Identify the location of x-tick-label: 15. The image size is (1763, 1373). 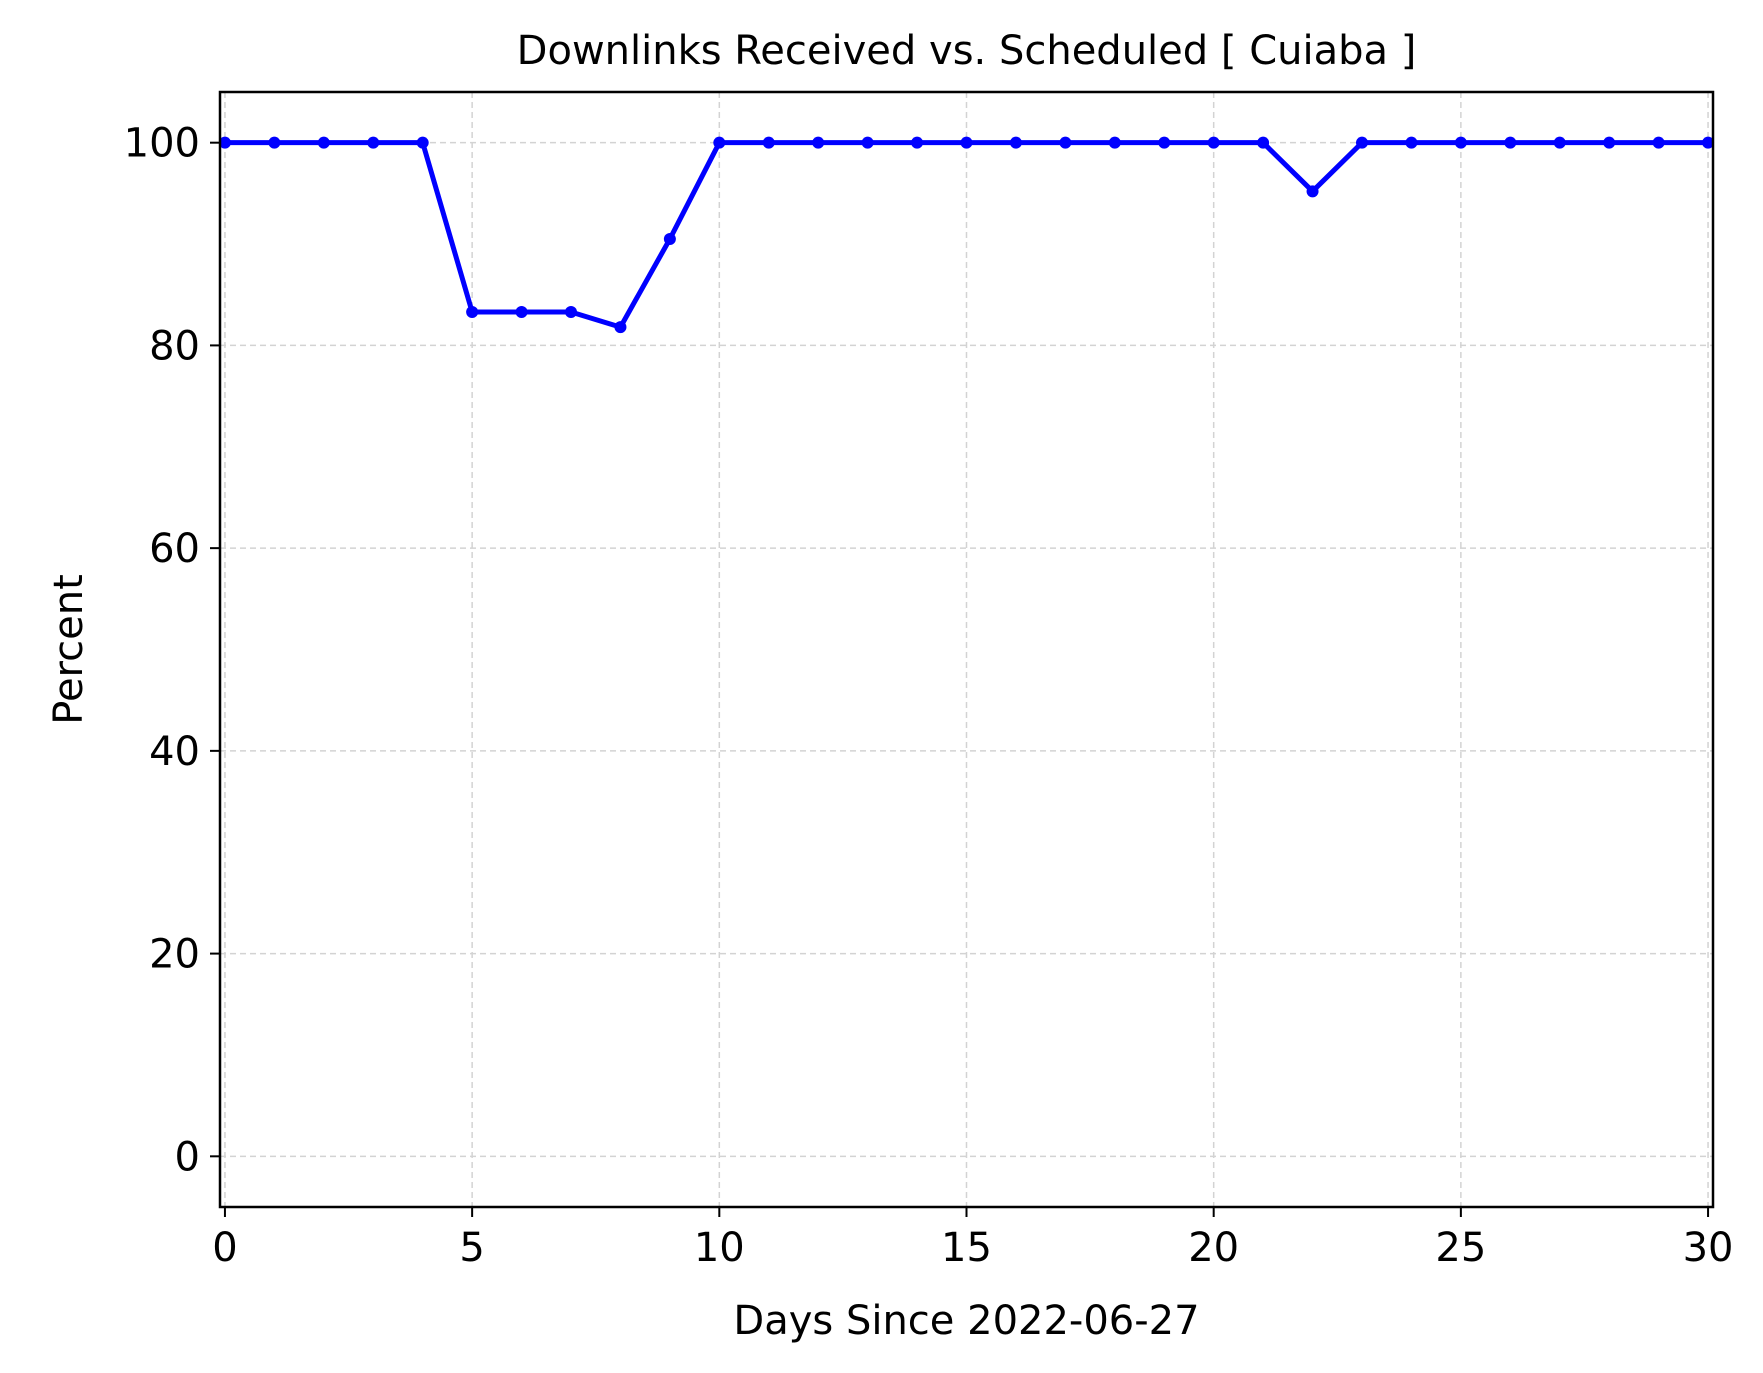
(966, 1248).